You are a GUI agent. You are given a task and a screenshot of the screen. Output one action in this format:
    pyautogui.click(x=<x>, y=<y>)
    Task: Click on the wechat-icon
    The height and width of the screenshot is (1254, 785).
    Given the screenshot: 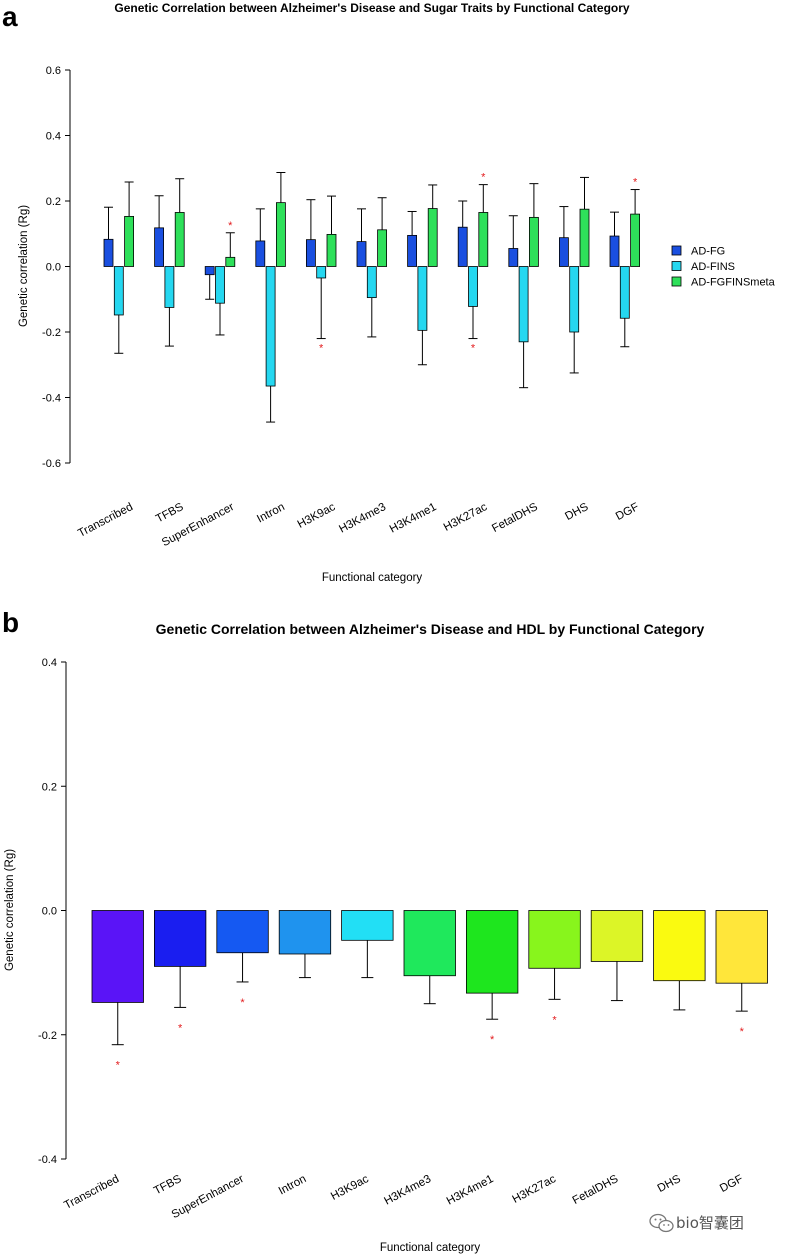 What is the action you would take?
    pyautogui.click(x=661, y=1223)
    